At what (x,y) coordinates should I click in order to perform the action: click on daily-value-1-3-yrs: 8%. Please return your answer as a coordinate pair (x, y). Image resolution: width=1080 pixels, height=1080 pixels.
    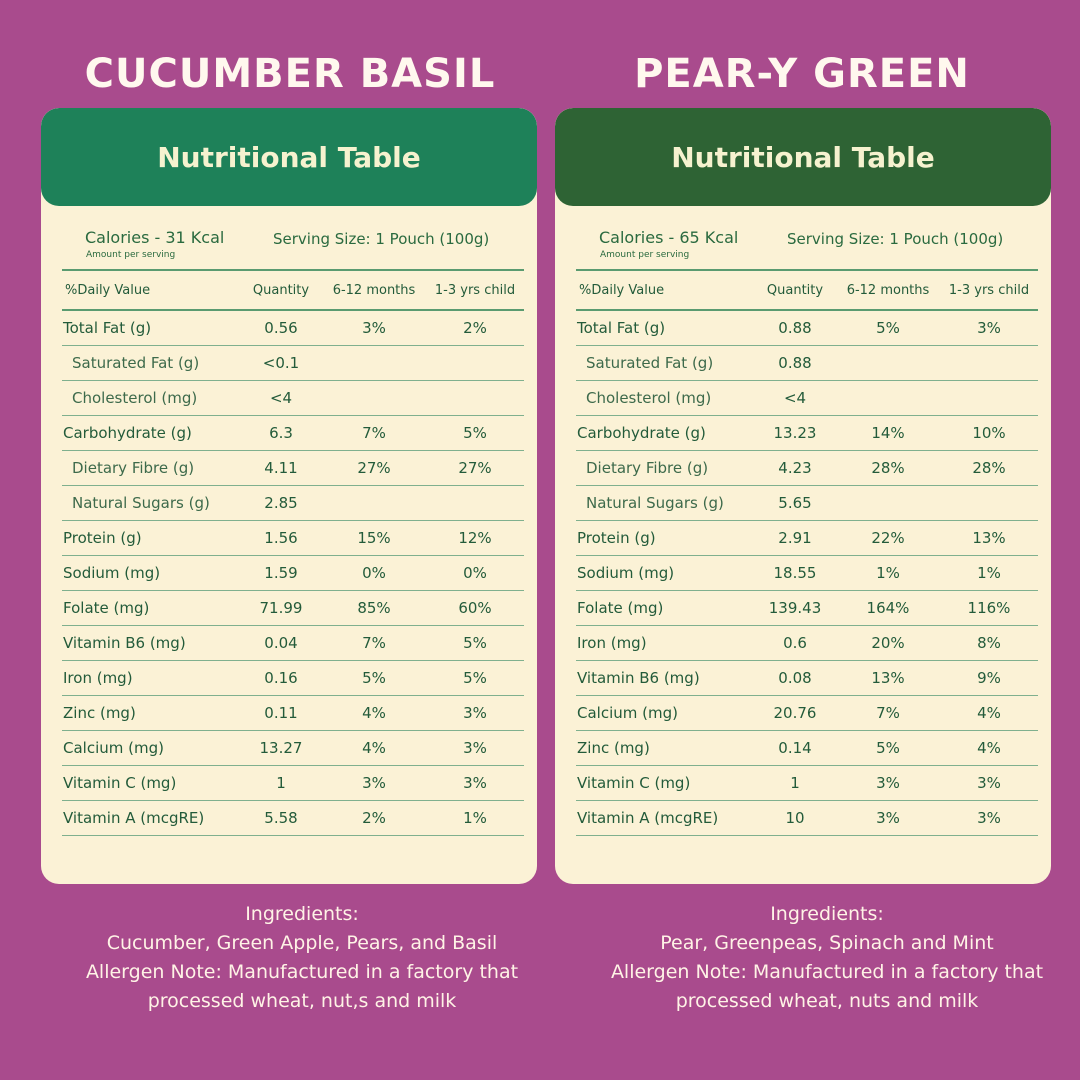
    Looking at the image, I should click on (989, 643).